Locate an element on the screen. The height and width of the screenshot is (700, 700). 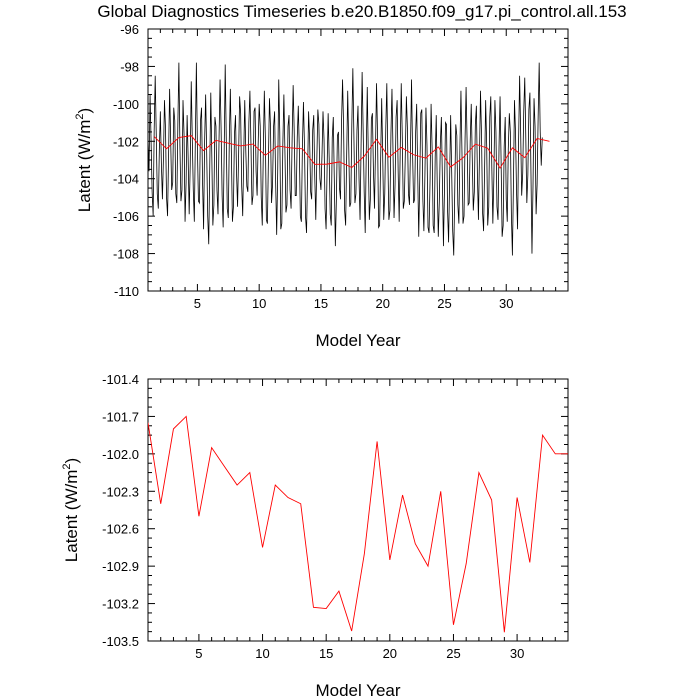
y-tick-label: -106 is located at coordinates (126, 216).